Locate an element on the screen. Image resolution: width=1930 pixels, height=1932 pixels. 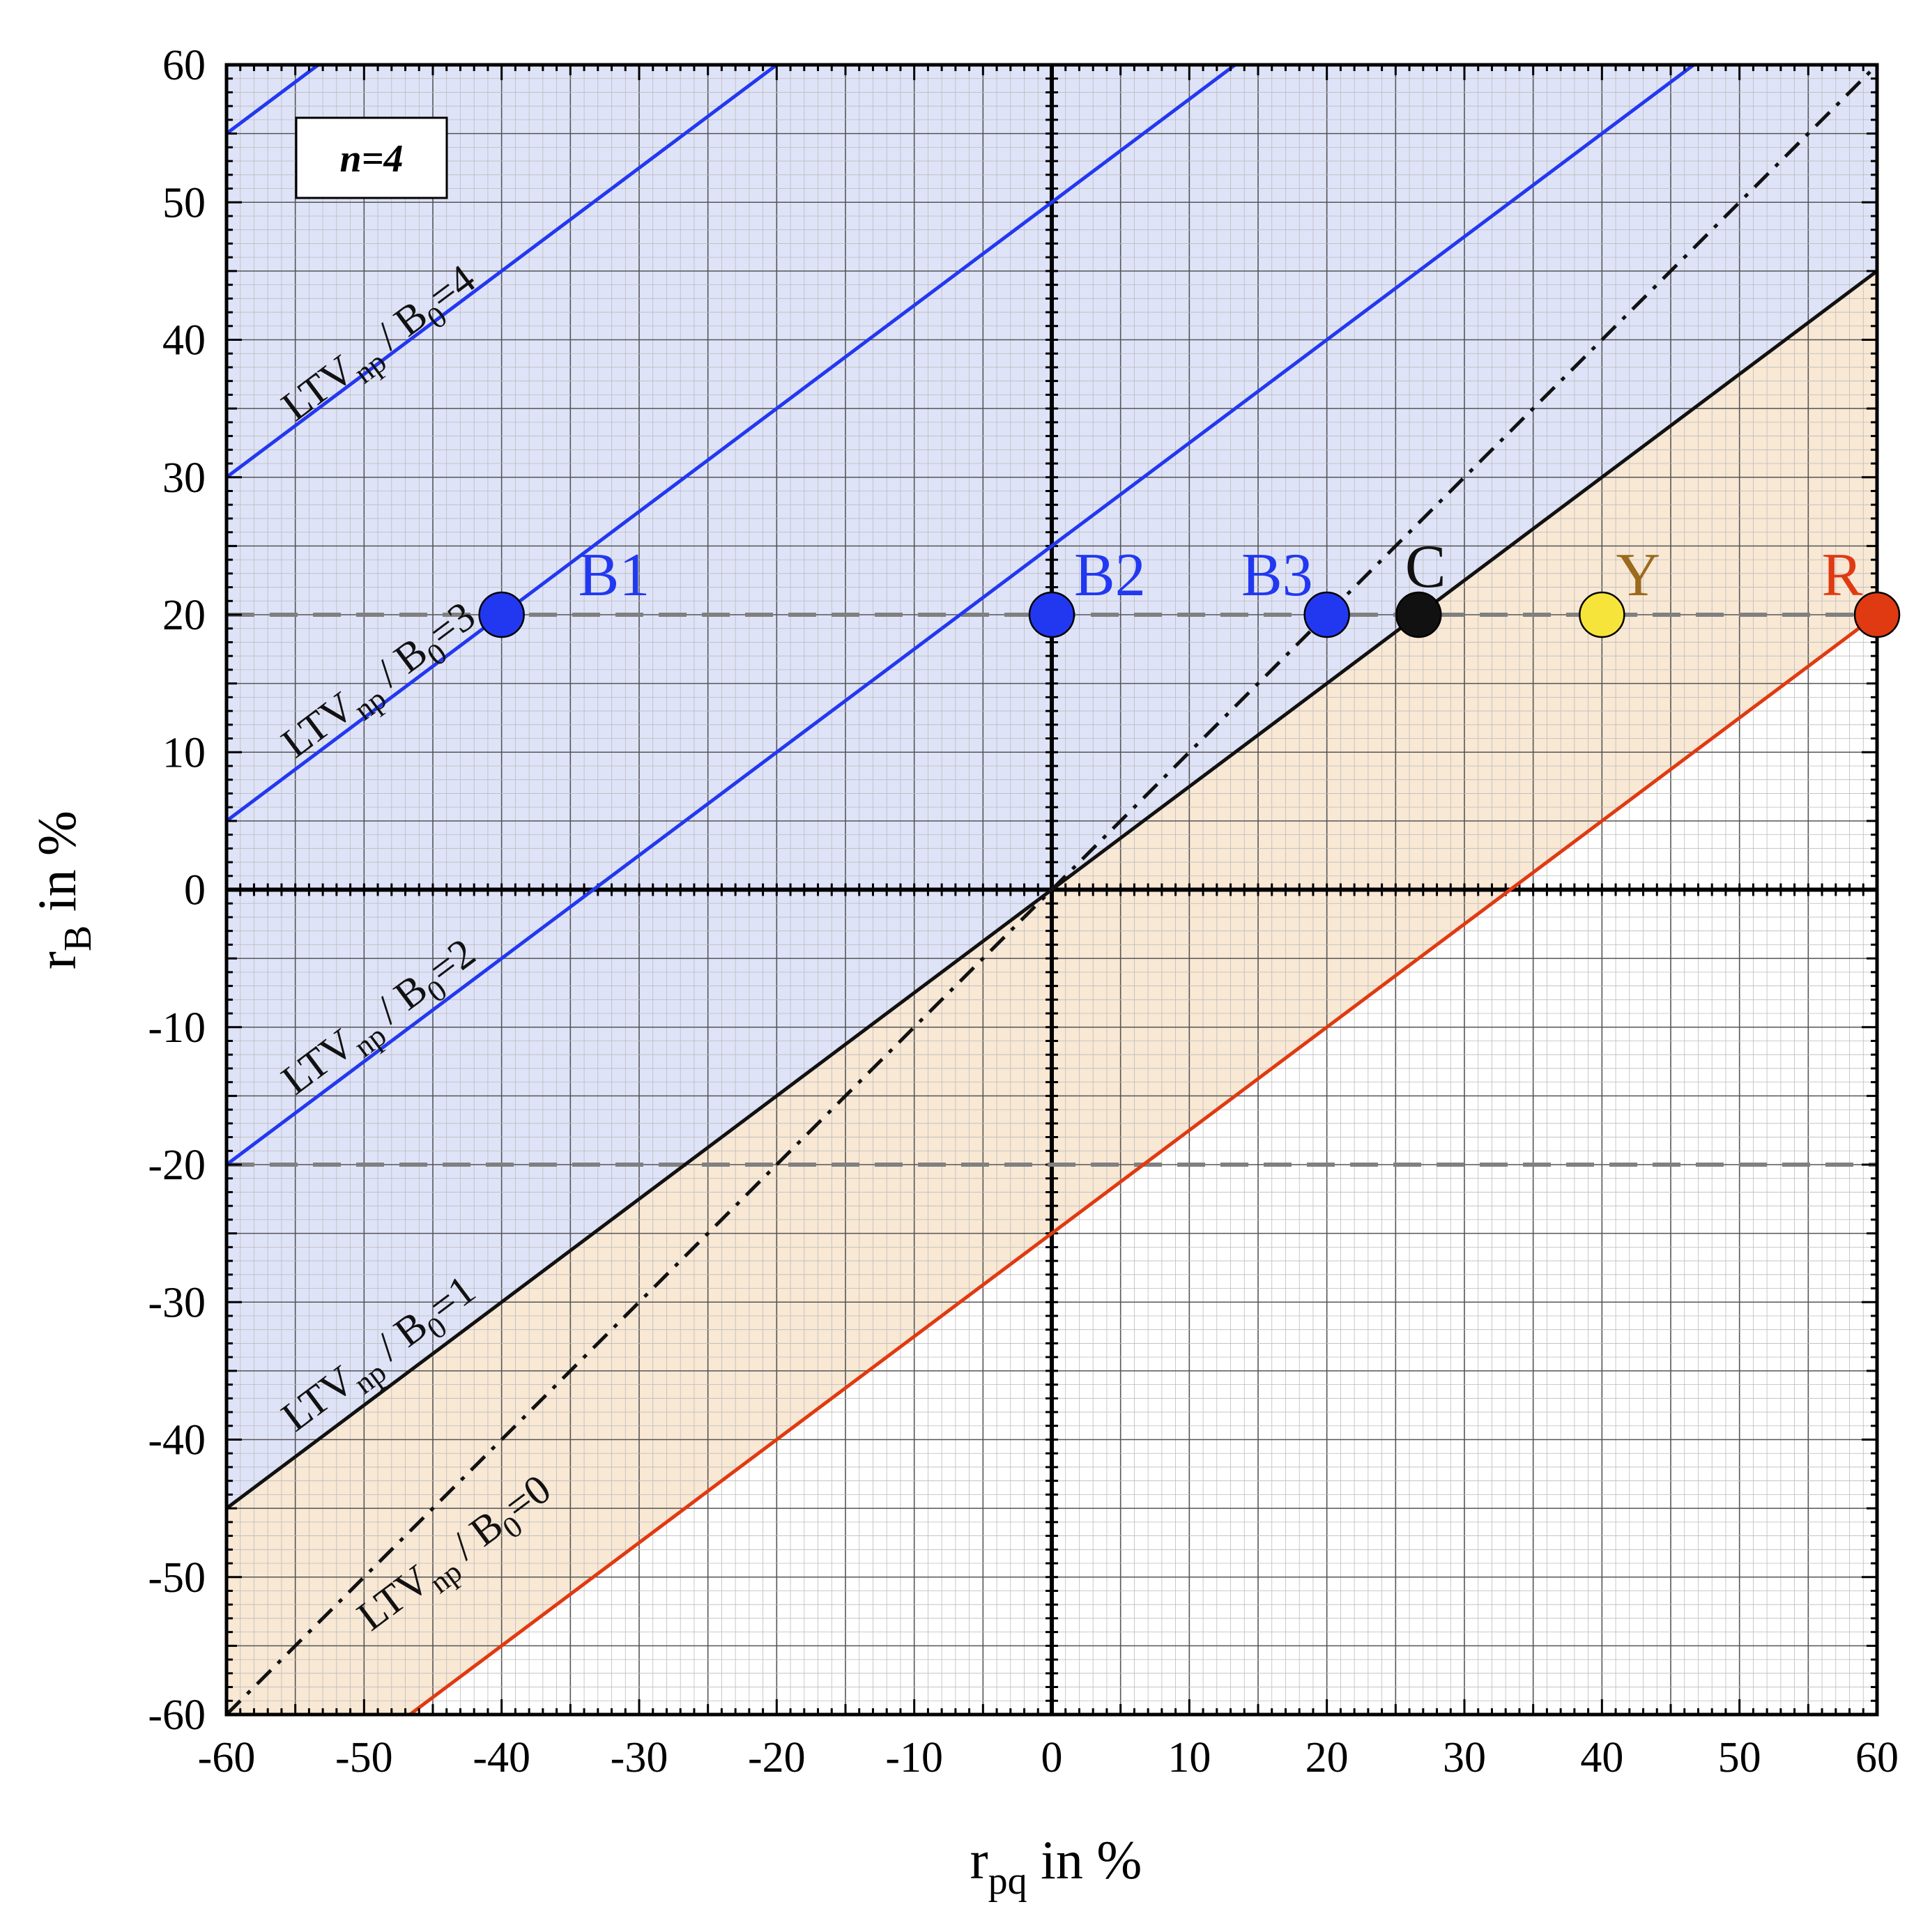
x-axis-label-main: r is located at coordinates (979, 1860).